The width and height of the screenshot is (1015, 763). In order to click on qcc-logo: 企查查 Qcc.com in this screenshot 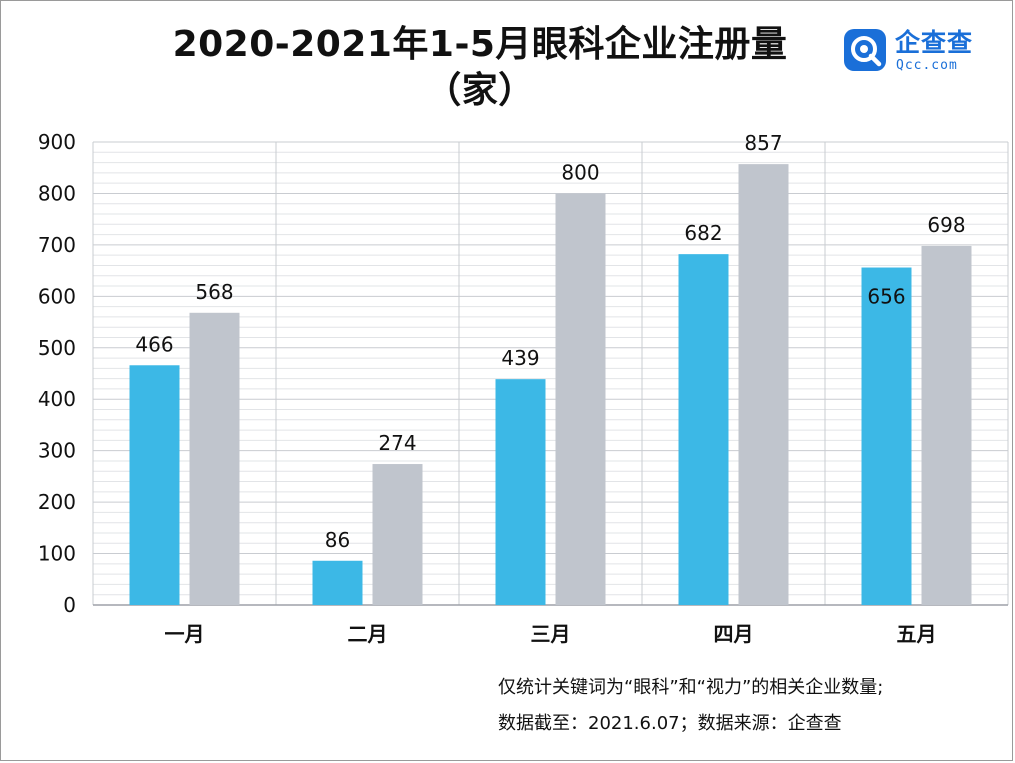, I will do `click(918, 51)`.